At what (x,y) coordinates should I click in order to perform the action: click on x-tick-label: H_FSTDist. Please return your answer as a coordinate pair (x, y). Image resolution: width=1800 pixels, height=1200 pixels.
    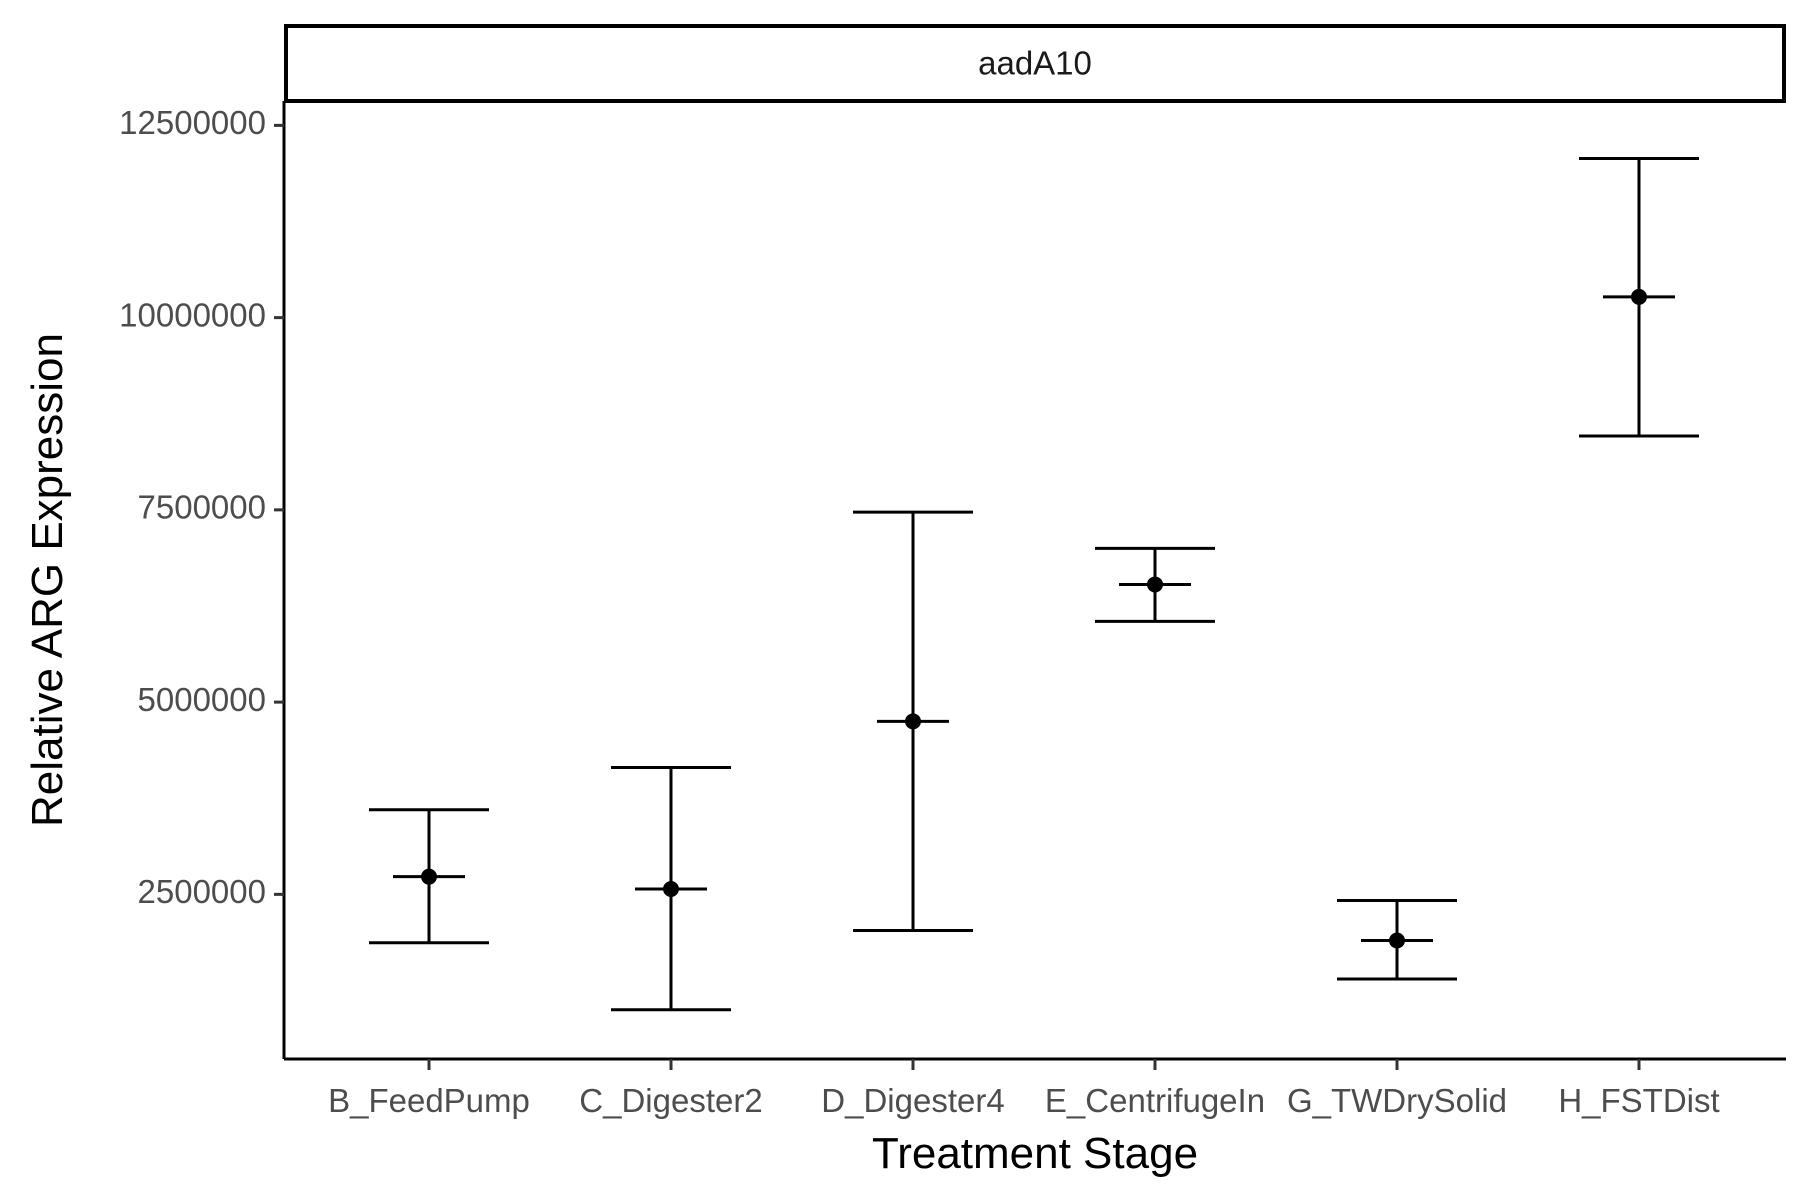
    Looking at the image, I should click on (1638, 1100).